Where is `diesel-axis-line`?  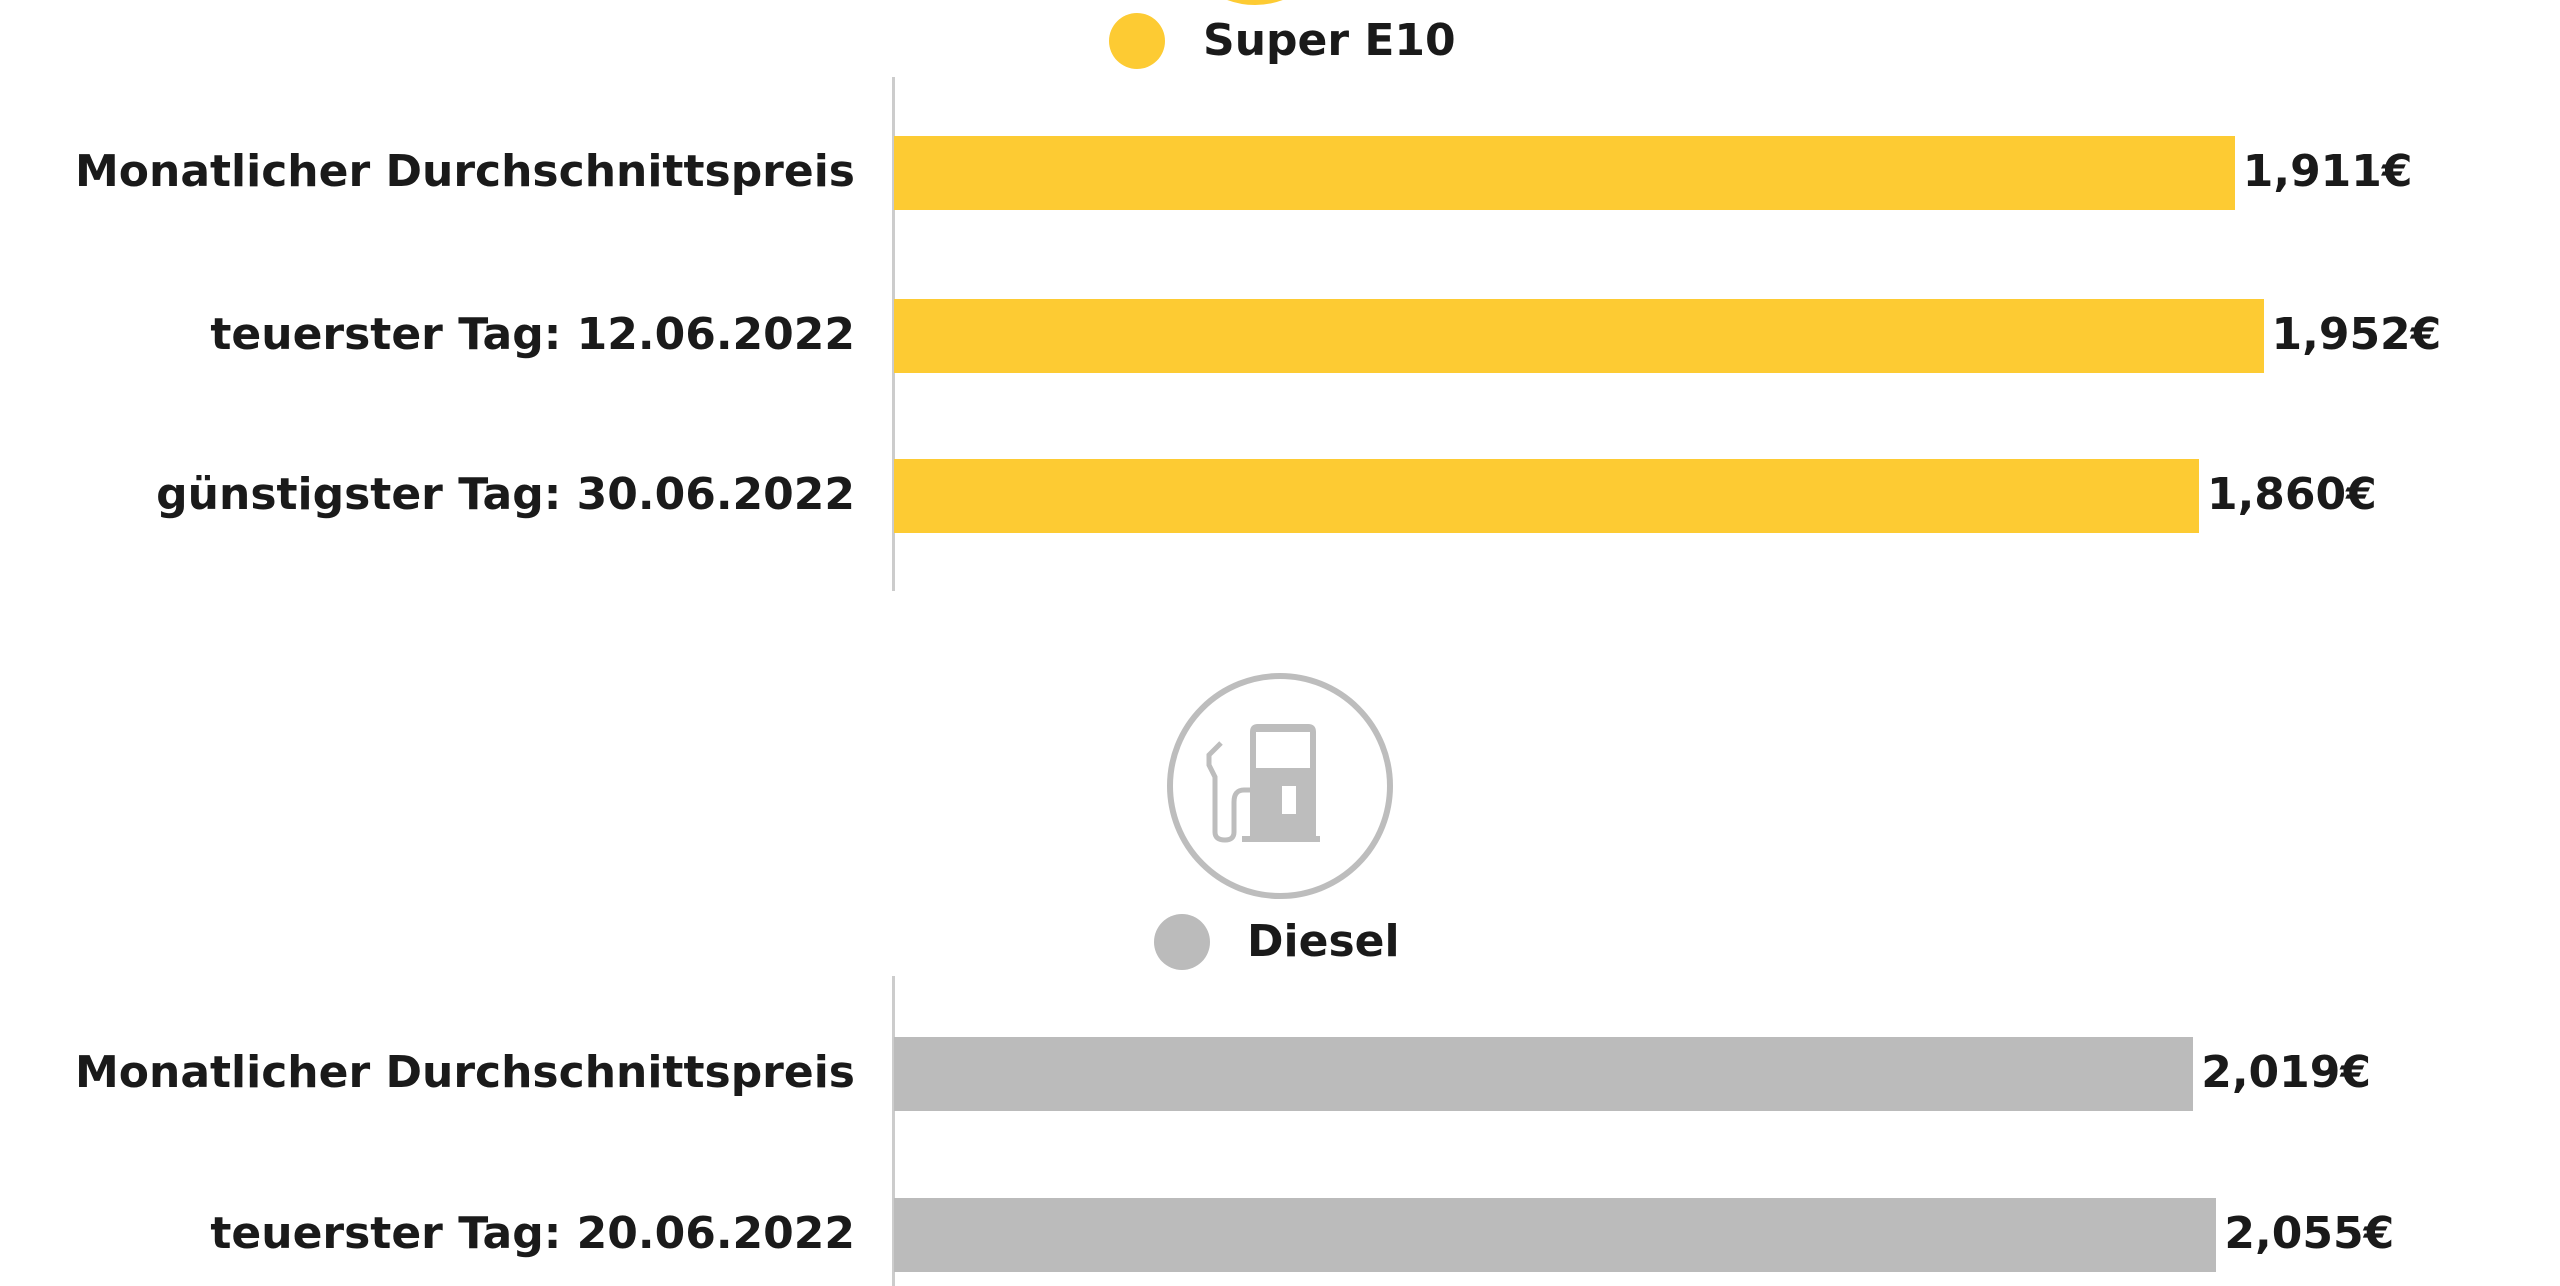
diesel-axis-line is located at coordinates (893, 1131).